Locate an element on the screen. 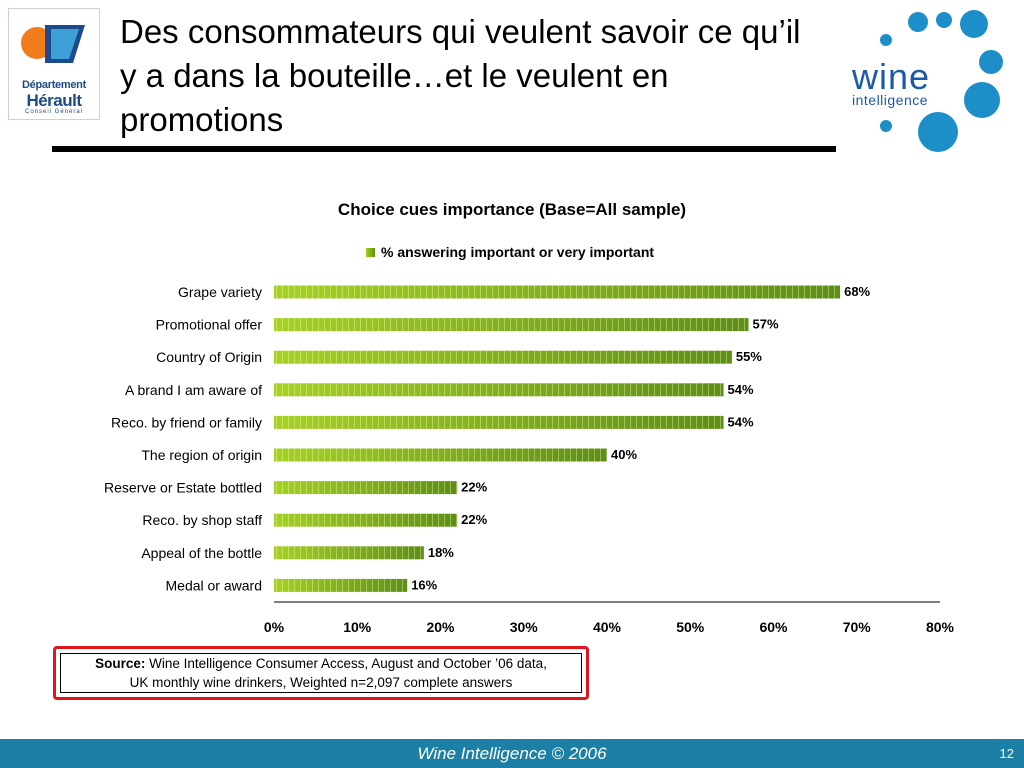  legend-swatch is located at coordinates (370, 252).